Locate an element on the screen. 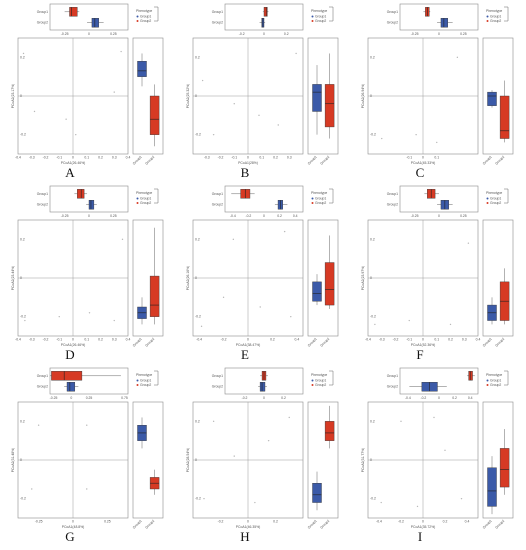 The height and width of the screenshot is (550, 526). panel-label: I is located at coordinates (420, 536).